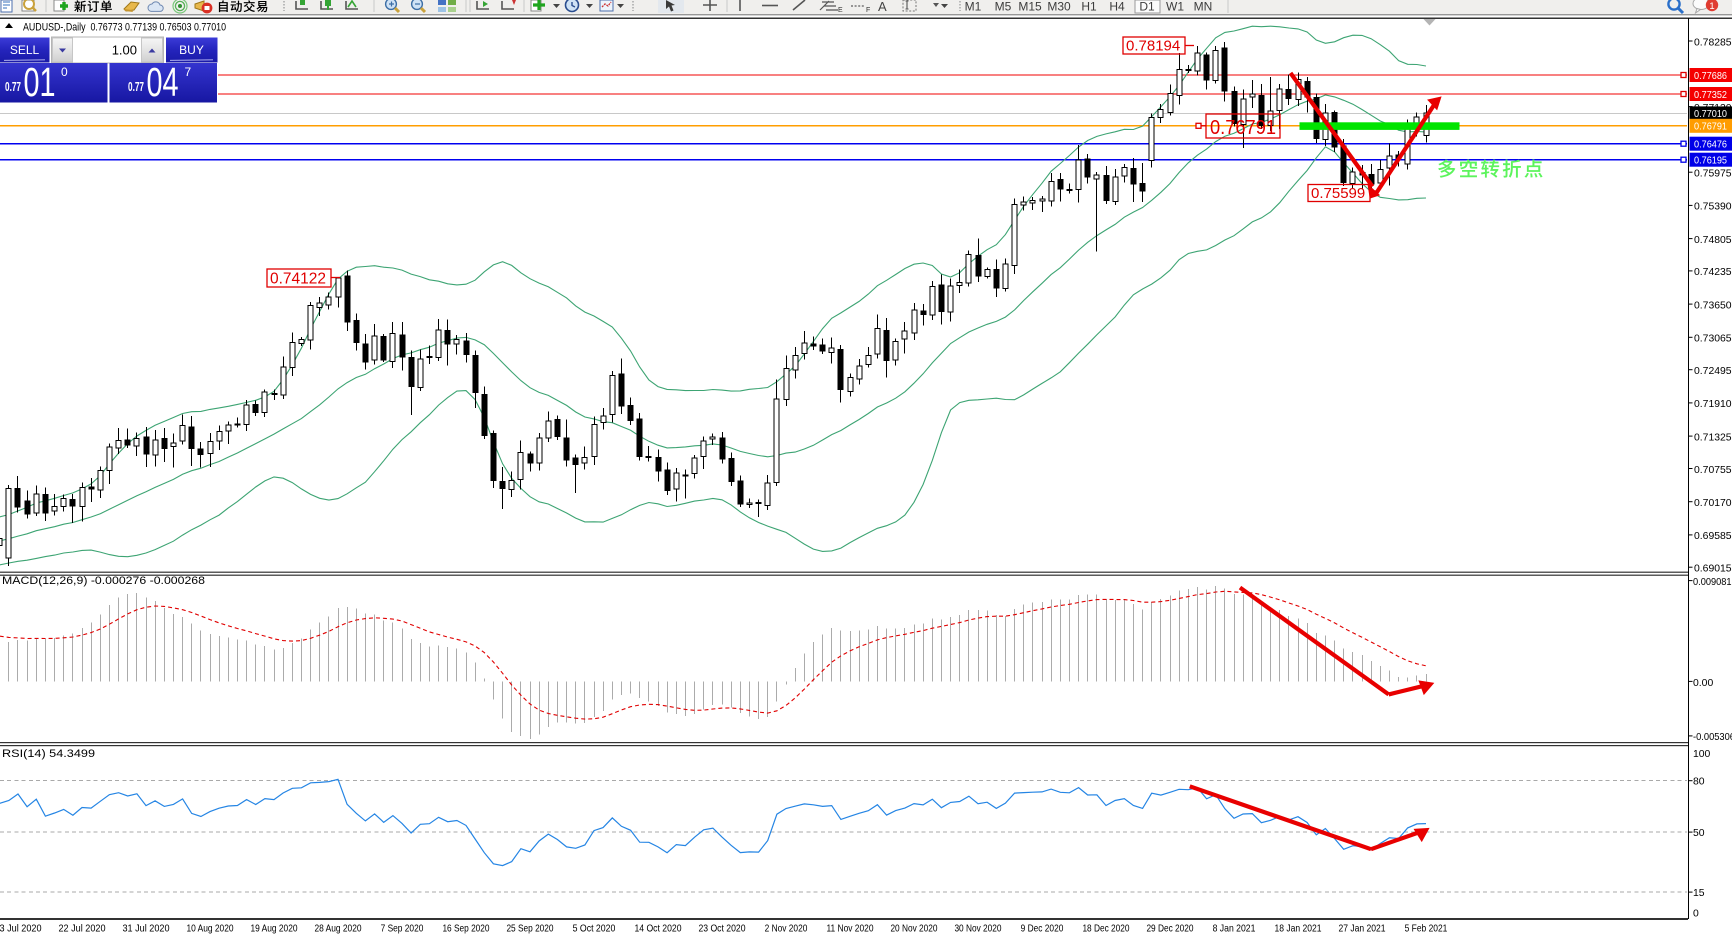  Describe the element at coordinates (868, 10) in the screenshot. I see `svg-text: F` at that location.